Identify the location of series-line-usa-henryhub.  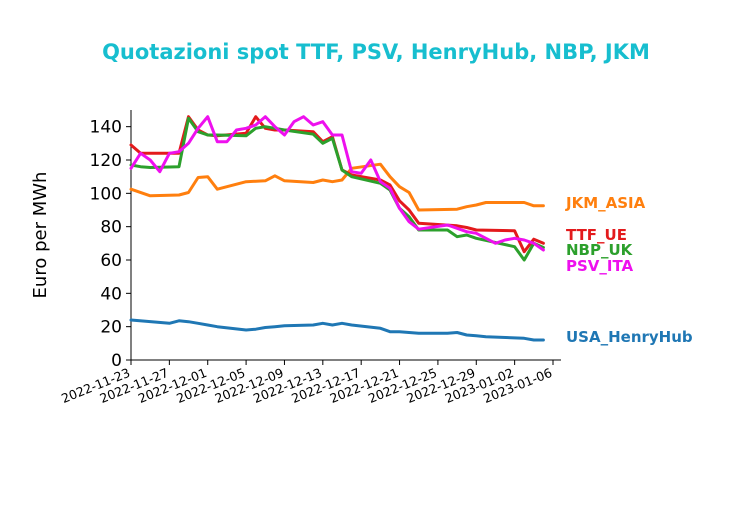
(337, 330).